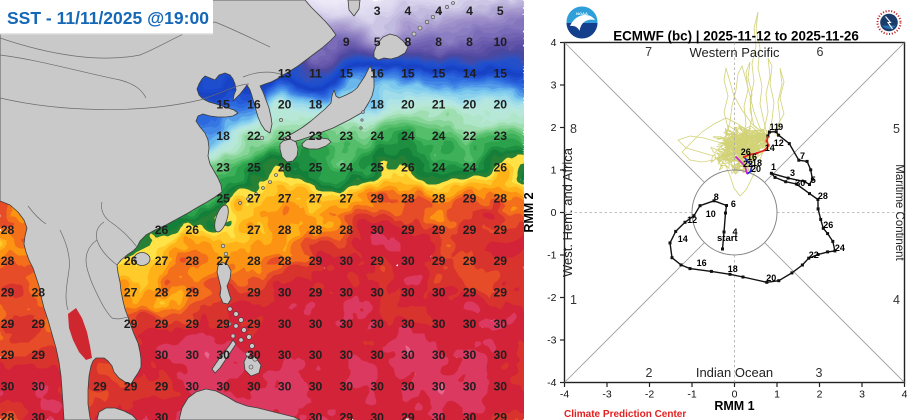  Describe the element at coordinates (736, 36) in the screenshot. I see `svg-text:ECMWF (bc) | 2025-11-12 to 202: ECMWF (bc) | 2025-11-12 to 2025-11-26` at that location.